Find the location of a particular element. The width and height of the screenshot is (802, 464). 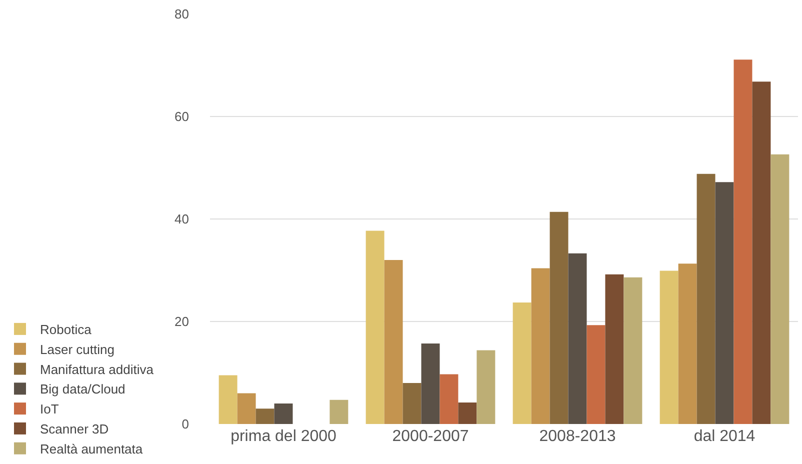

legend-label: Big data/Cloud is located at coordinates (83, 389).